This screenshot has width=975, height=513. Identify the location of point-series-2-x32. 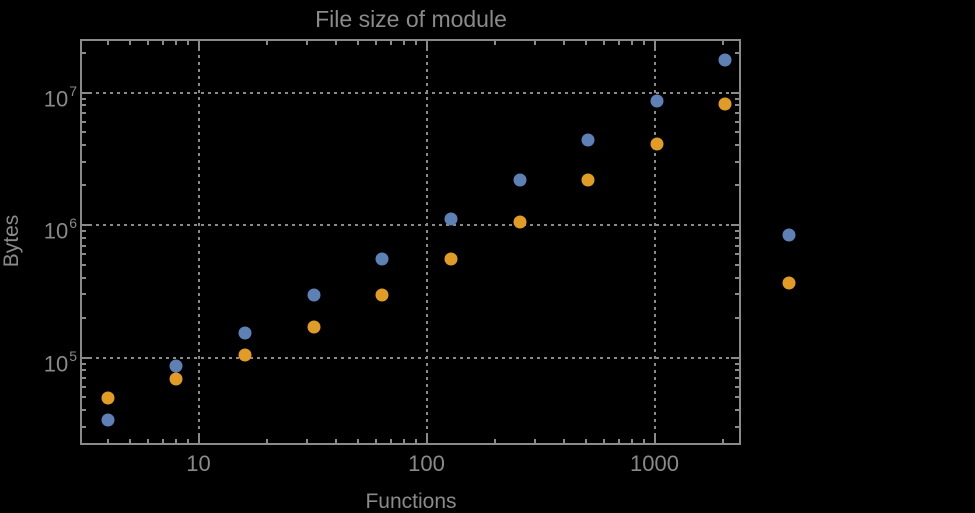
(314, 327).